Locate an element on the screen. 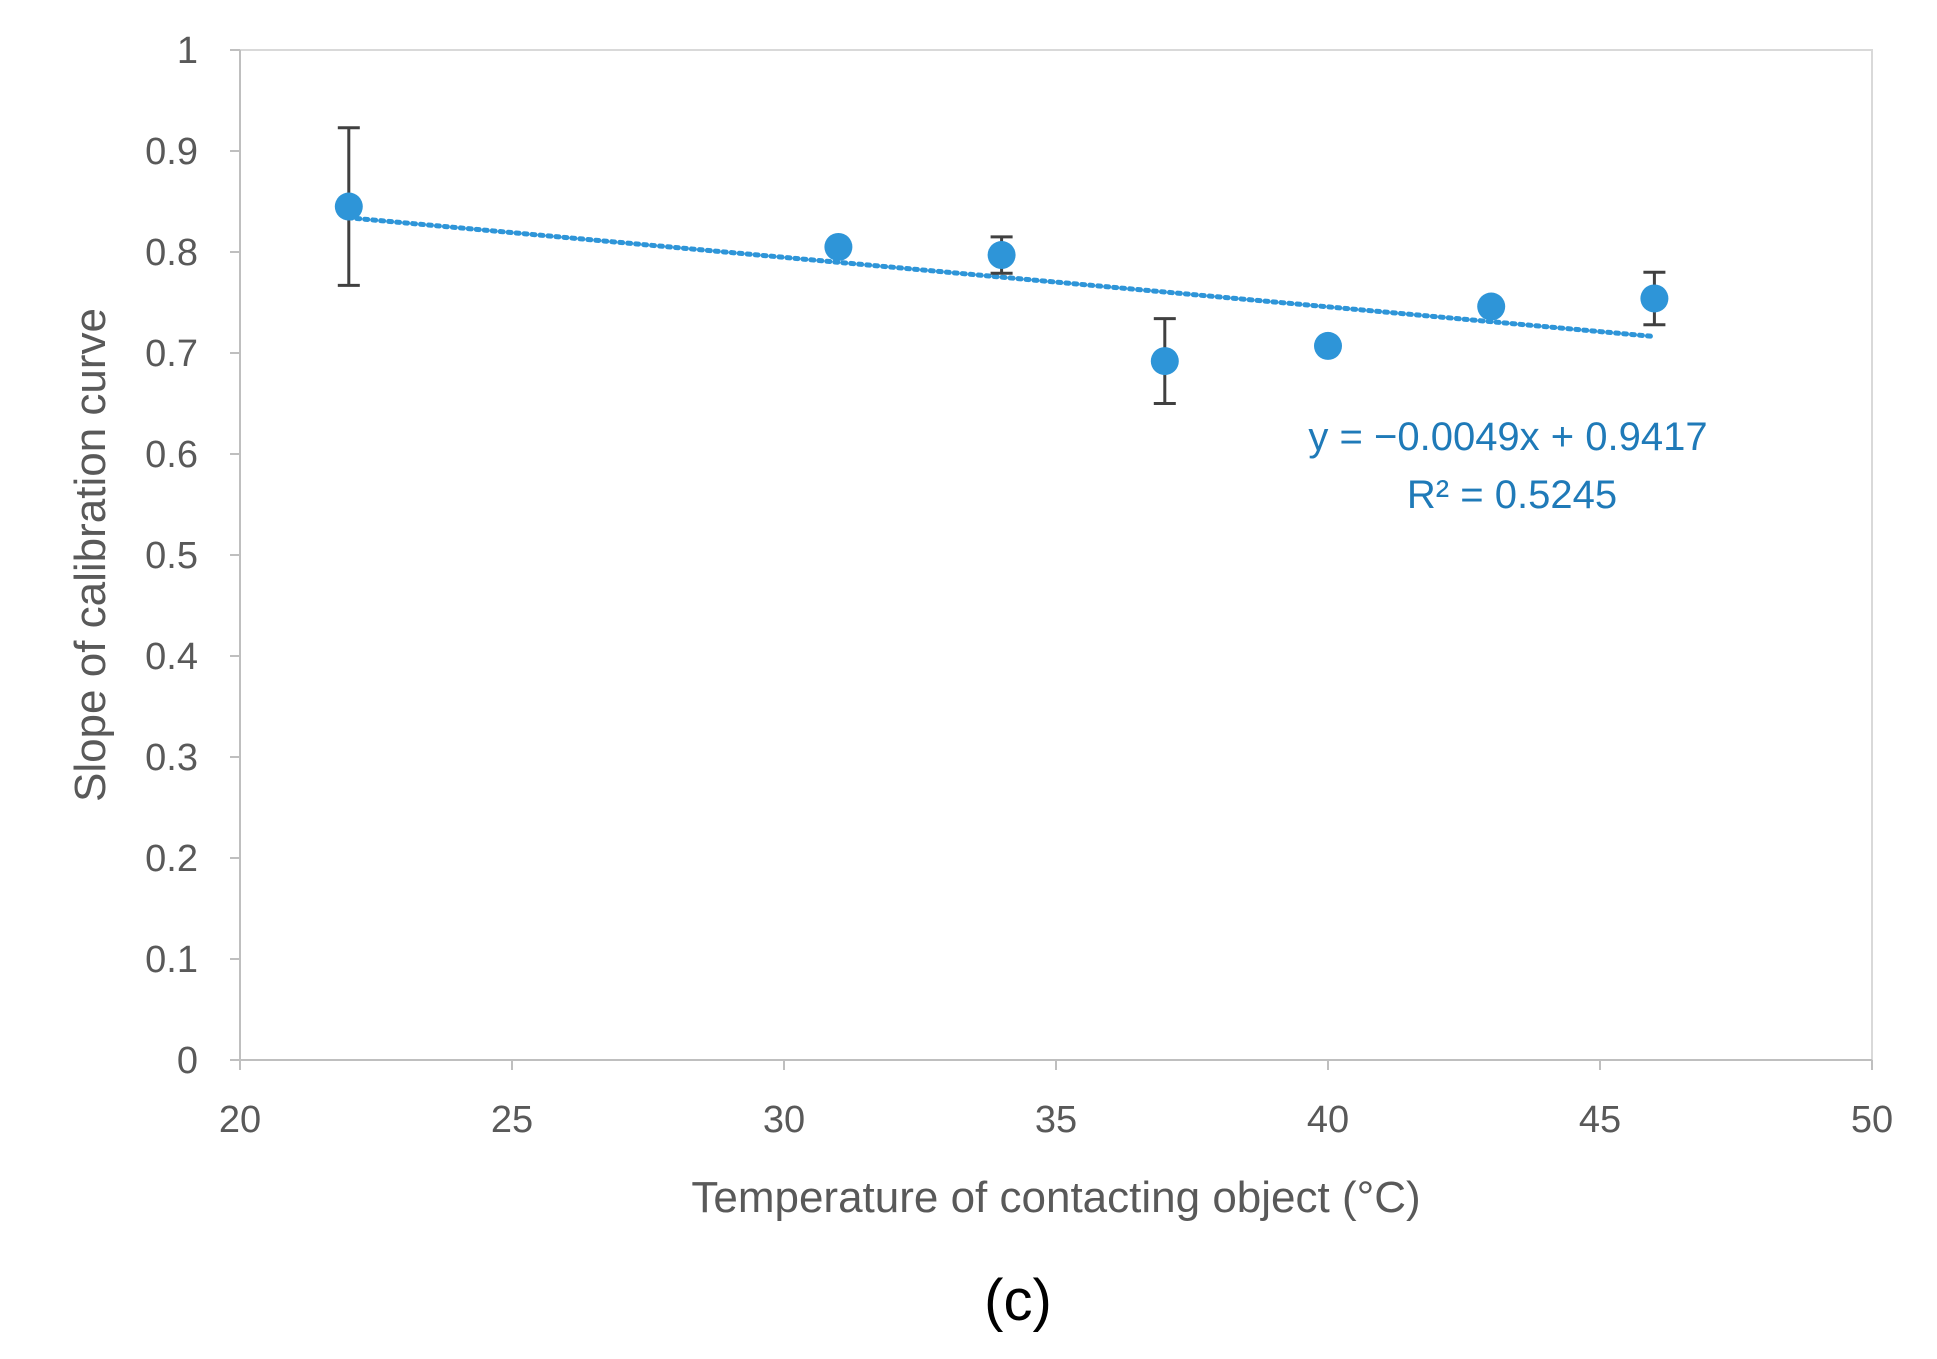  y-axis: 0 0.1 0.2 0.3 0.4 0.5 0.6 0.7 0.8 0.9 1 is located at coordinates (192, 556).